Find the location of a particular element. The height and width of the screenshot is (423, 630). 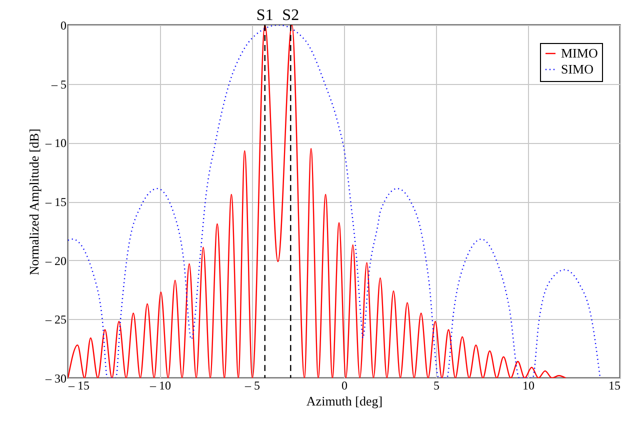

ref-line-label: S2 is located at coordinates (291, 15).